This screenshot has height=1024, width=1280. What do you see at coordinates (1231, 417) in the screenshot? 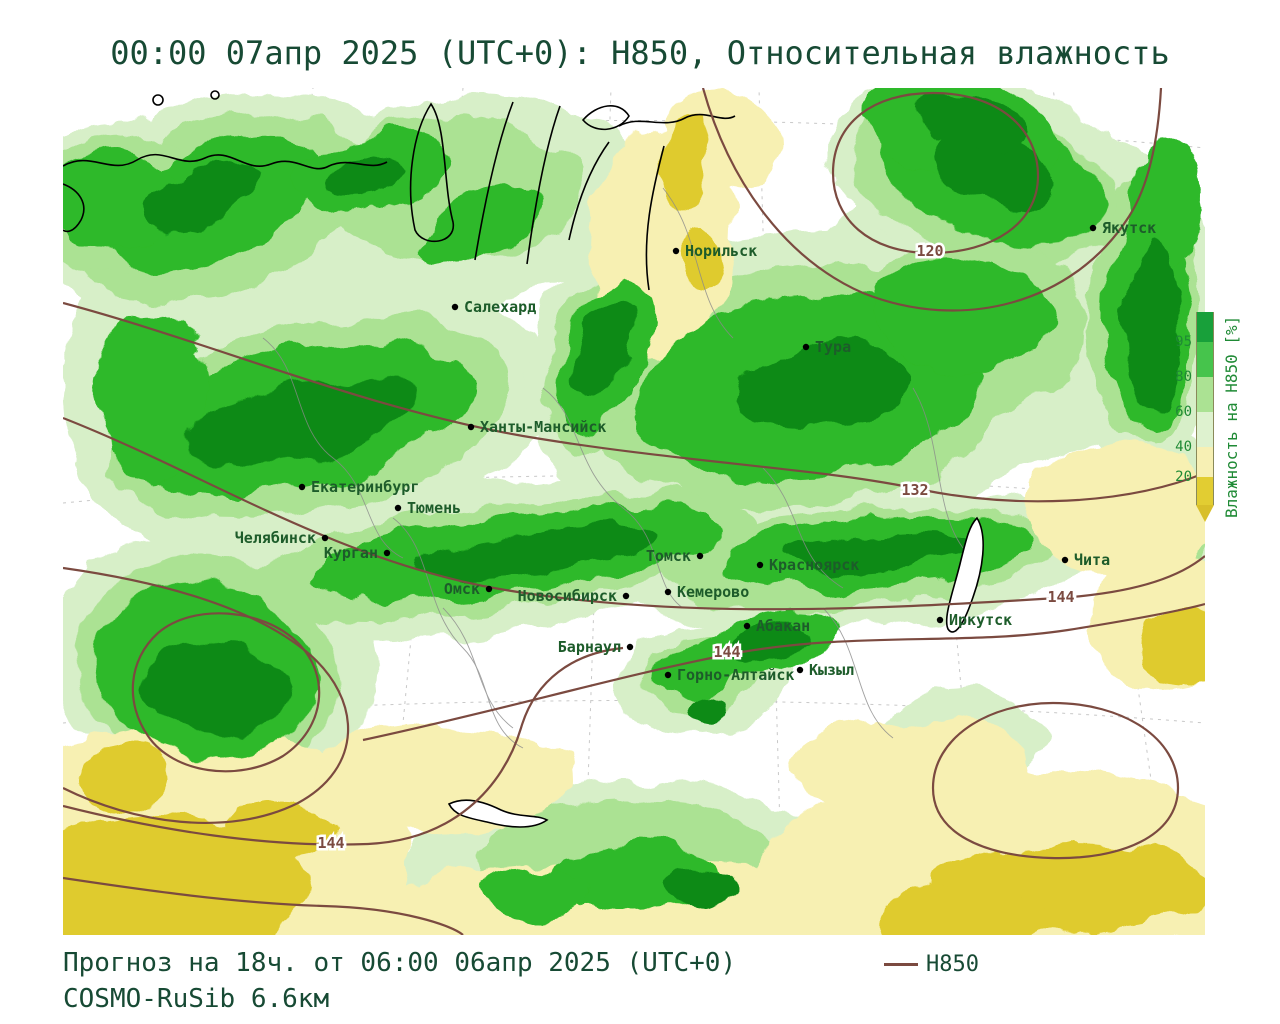
I see `colorbar-axis-label: Влажность на H850 [%]` at bounding box center [1231, 417].